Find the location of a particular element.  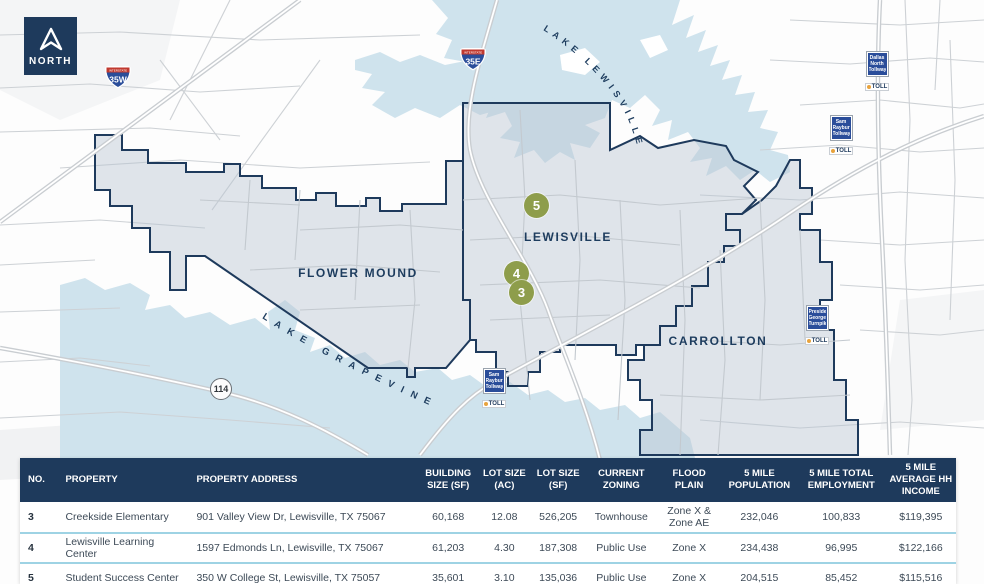

north-compass-badge: NORTH is located at coordinates (50, 46).